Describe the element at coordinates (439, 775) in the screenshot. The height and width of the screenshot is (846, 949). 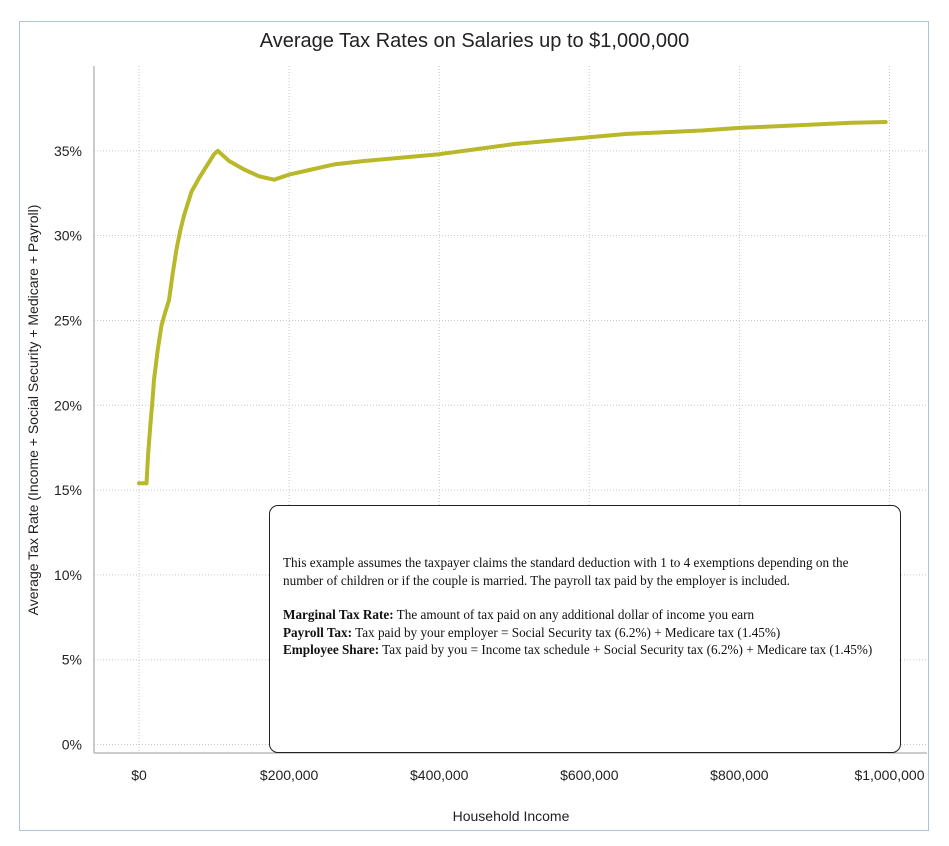
I see `x-tick-label-2: $400,000` at that location.